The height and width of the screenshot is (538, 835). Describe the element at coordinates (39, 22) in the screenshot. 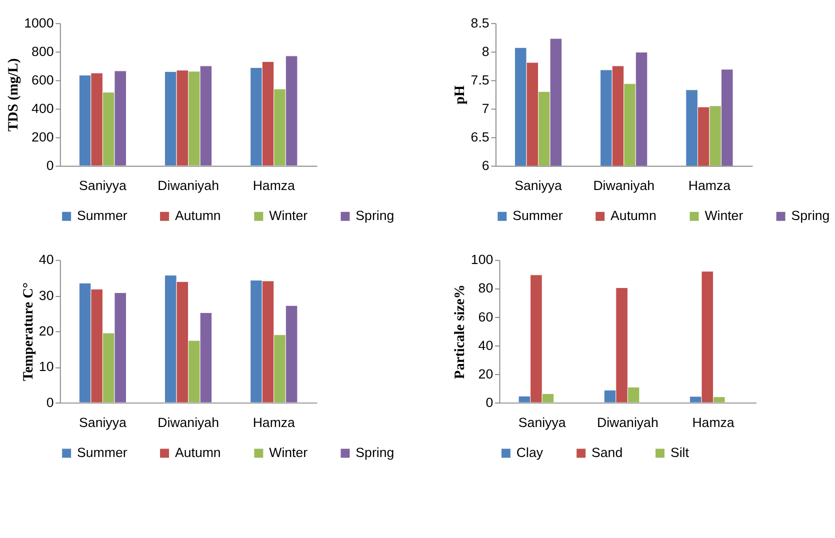

I see `y-tick-label: 1000` at that location.